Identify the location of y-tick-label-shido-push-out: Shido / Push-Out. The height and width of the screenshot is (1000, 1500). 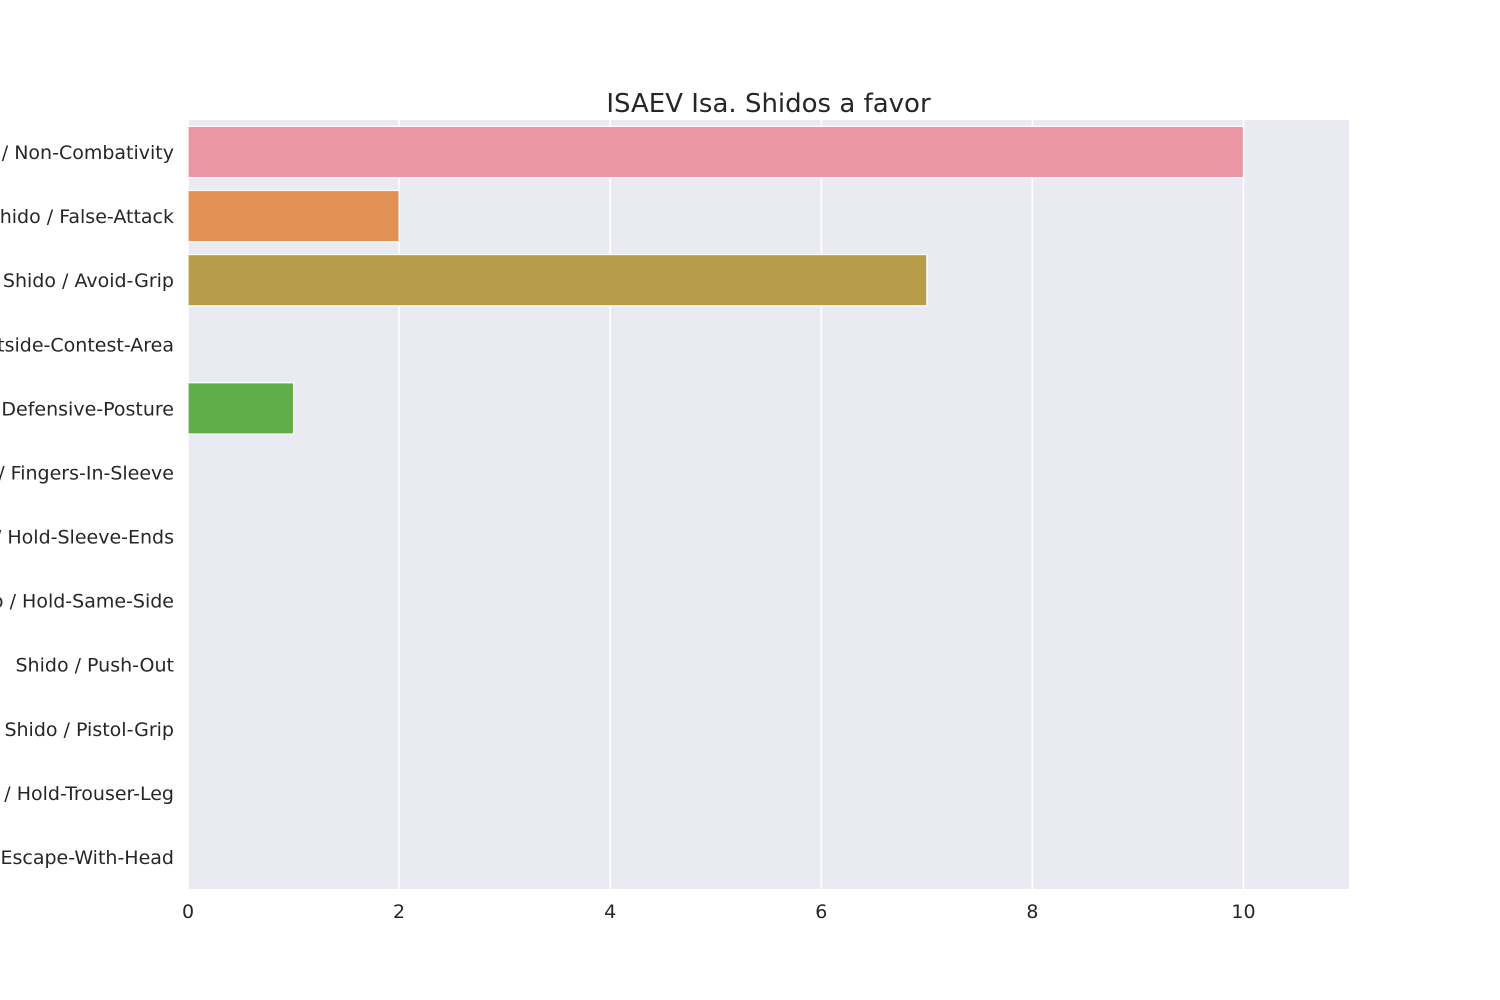
(95, 666).